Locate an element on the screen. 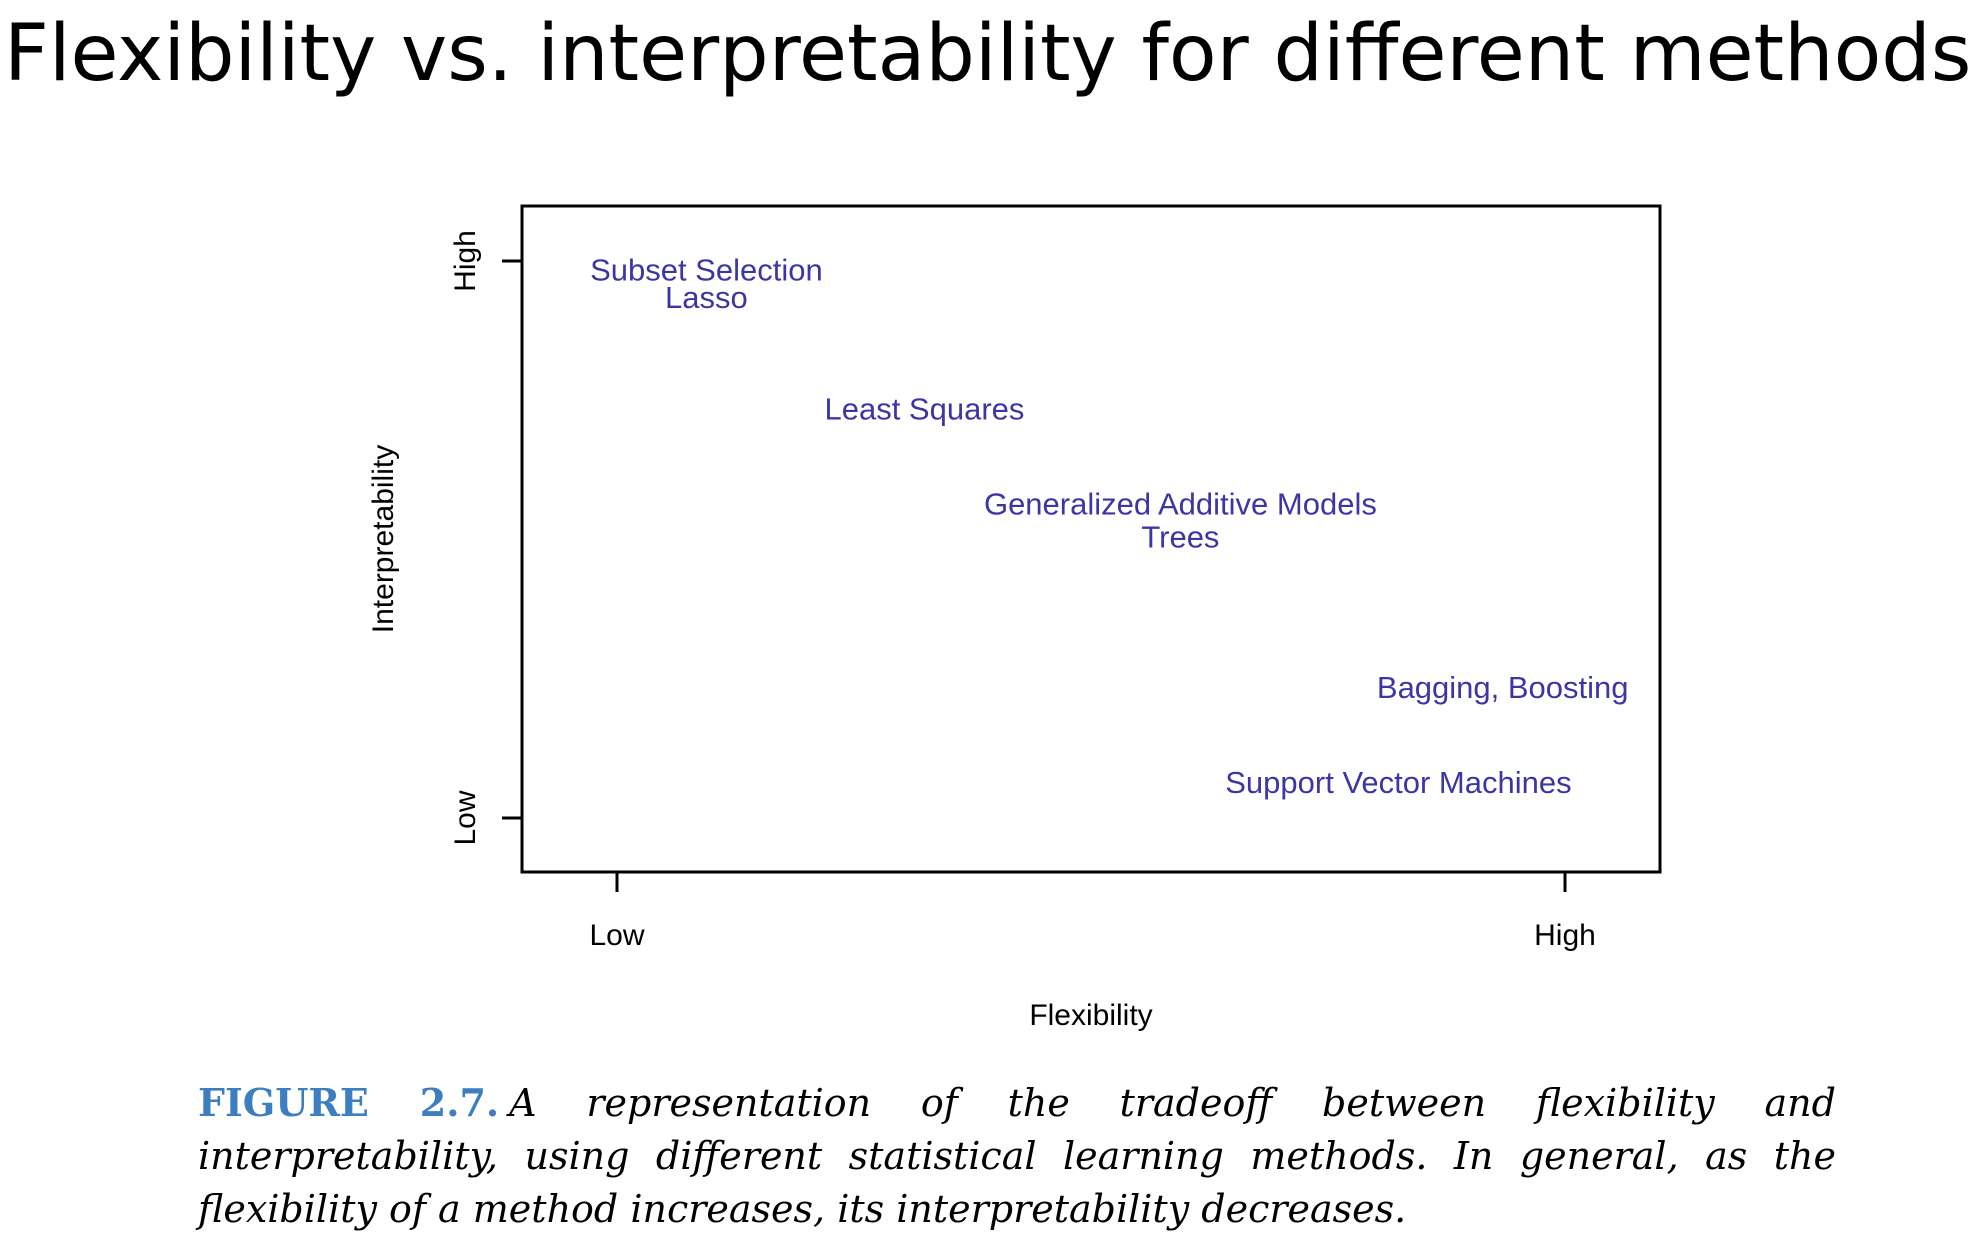 The image size is (1974, 1236). y-tick-label: High is located at coordinates (465, 261).